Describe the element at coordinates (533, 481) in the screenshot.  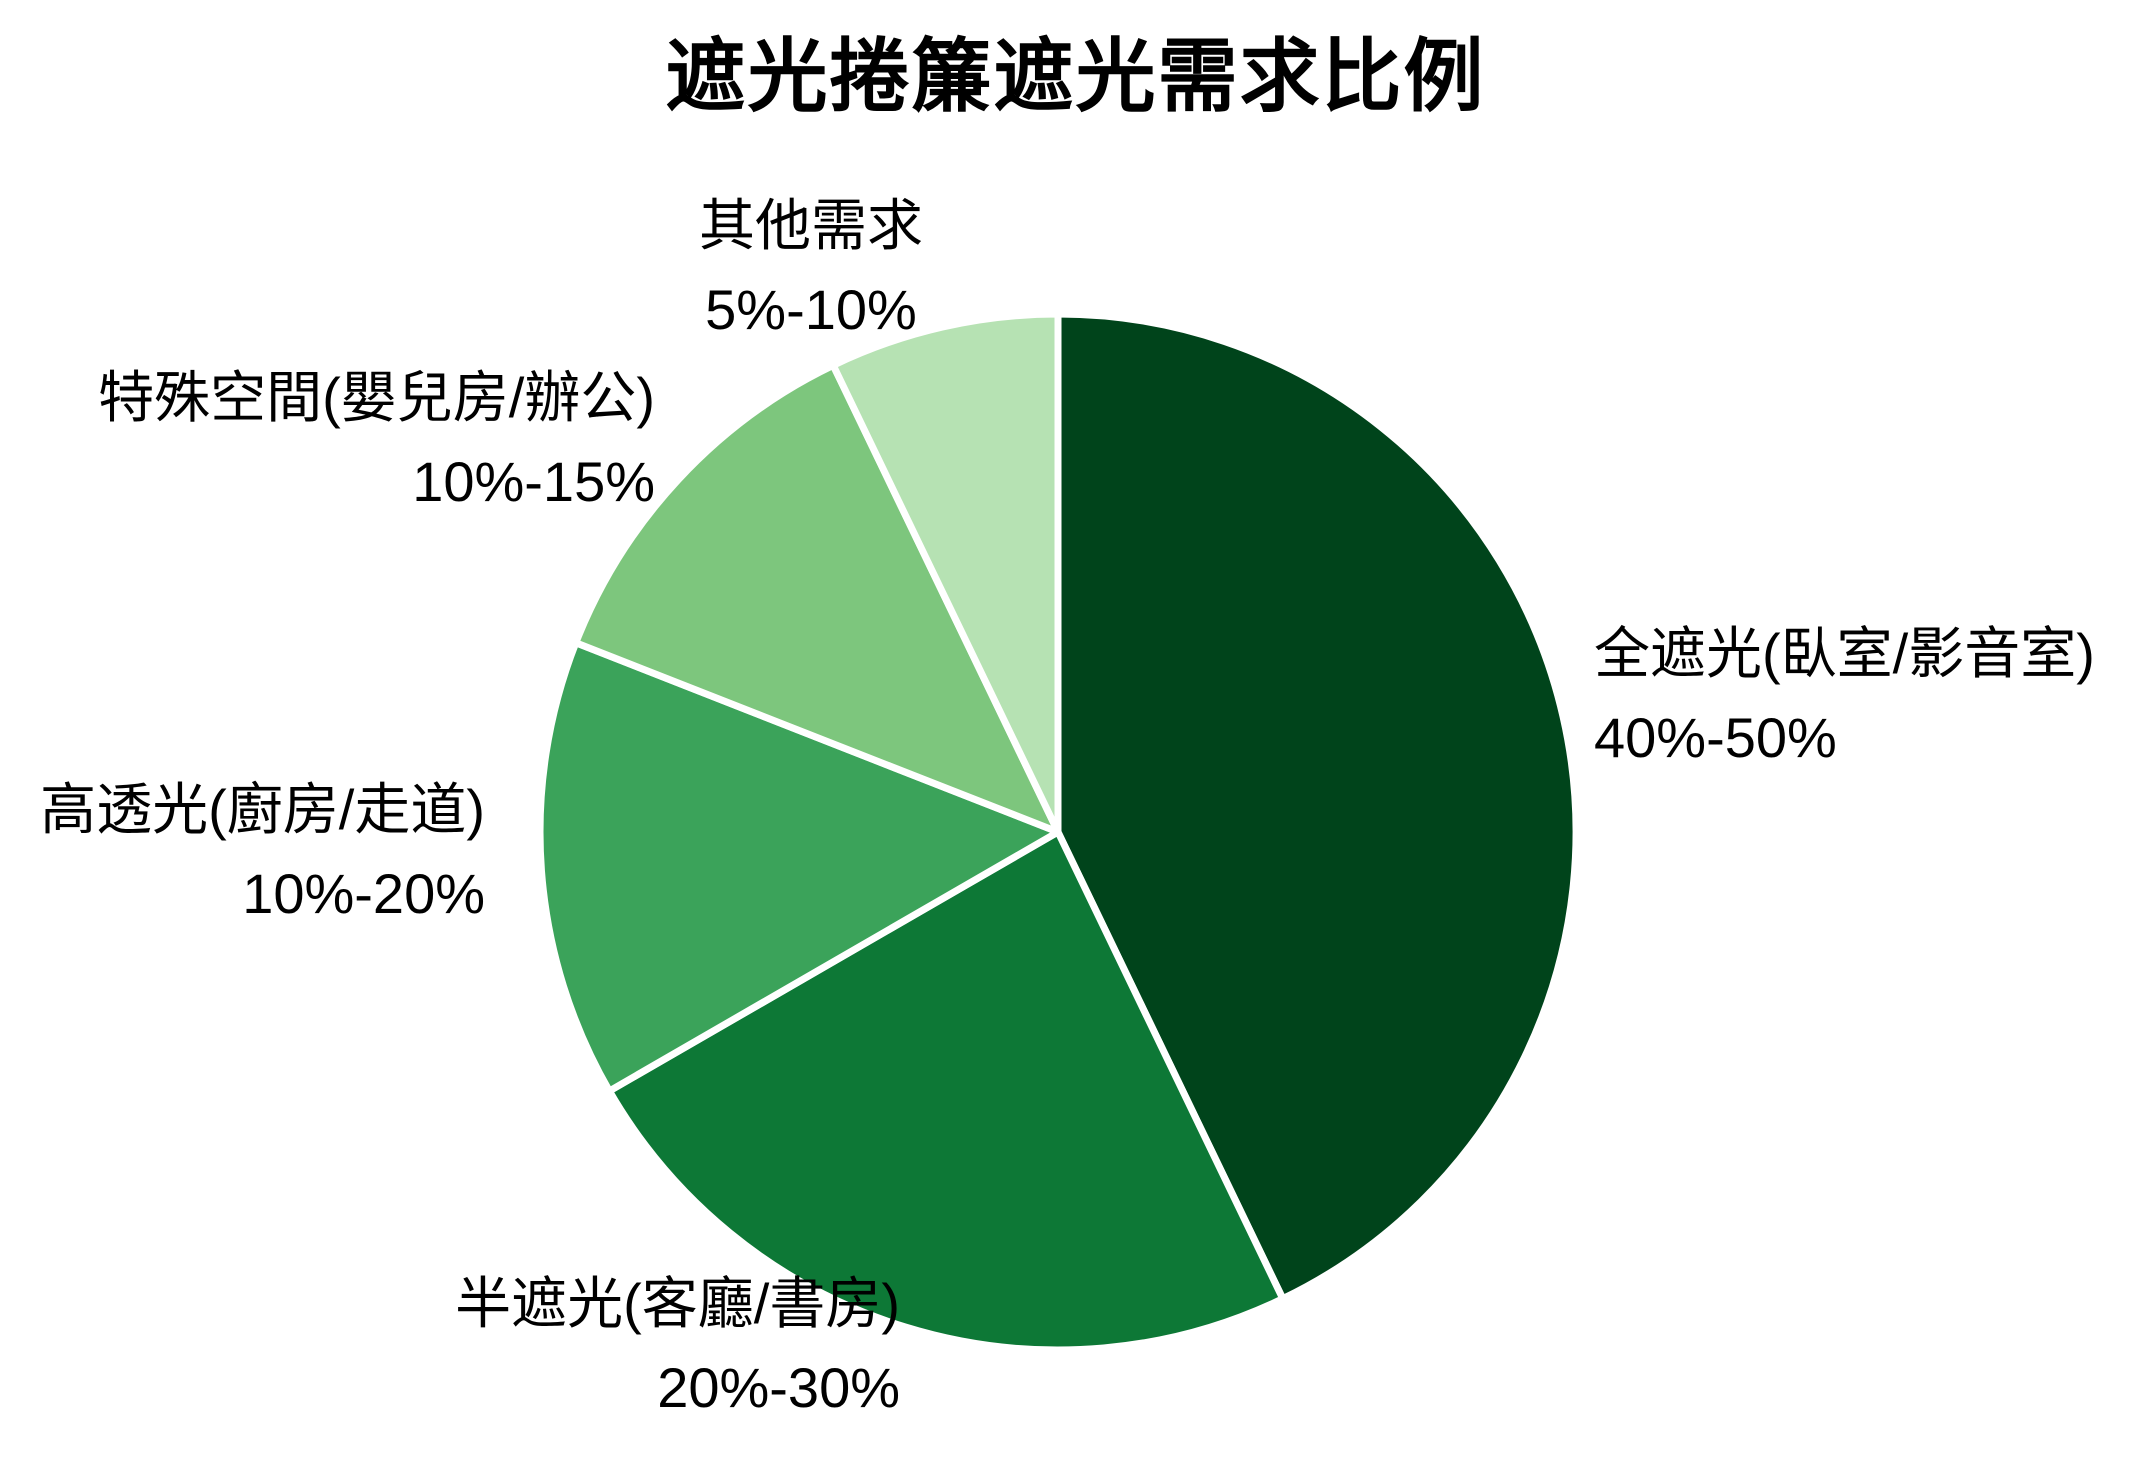
I see `slice-label-value: 10%-15%` at that location.